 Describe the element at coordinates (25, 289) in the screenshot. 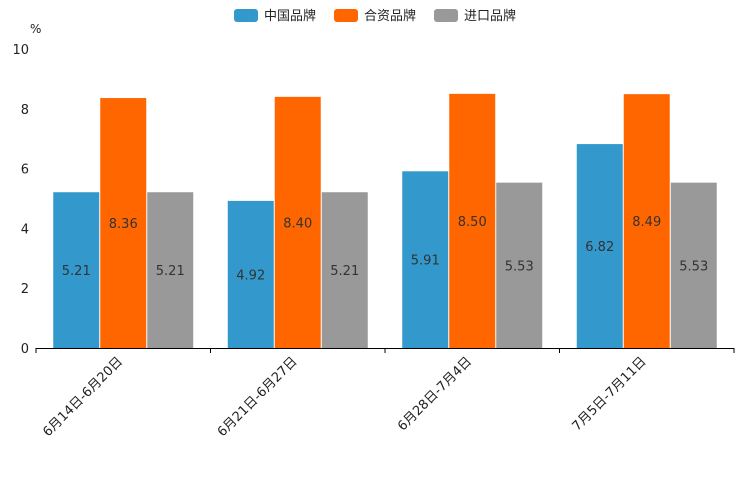

I see `y-tick-label-2: 2` at that location.